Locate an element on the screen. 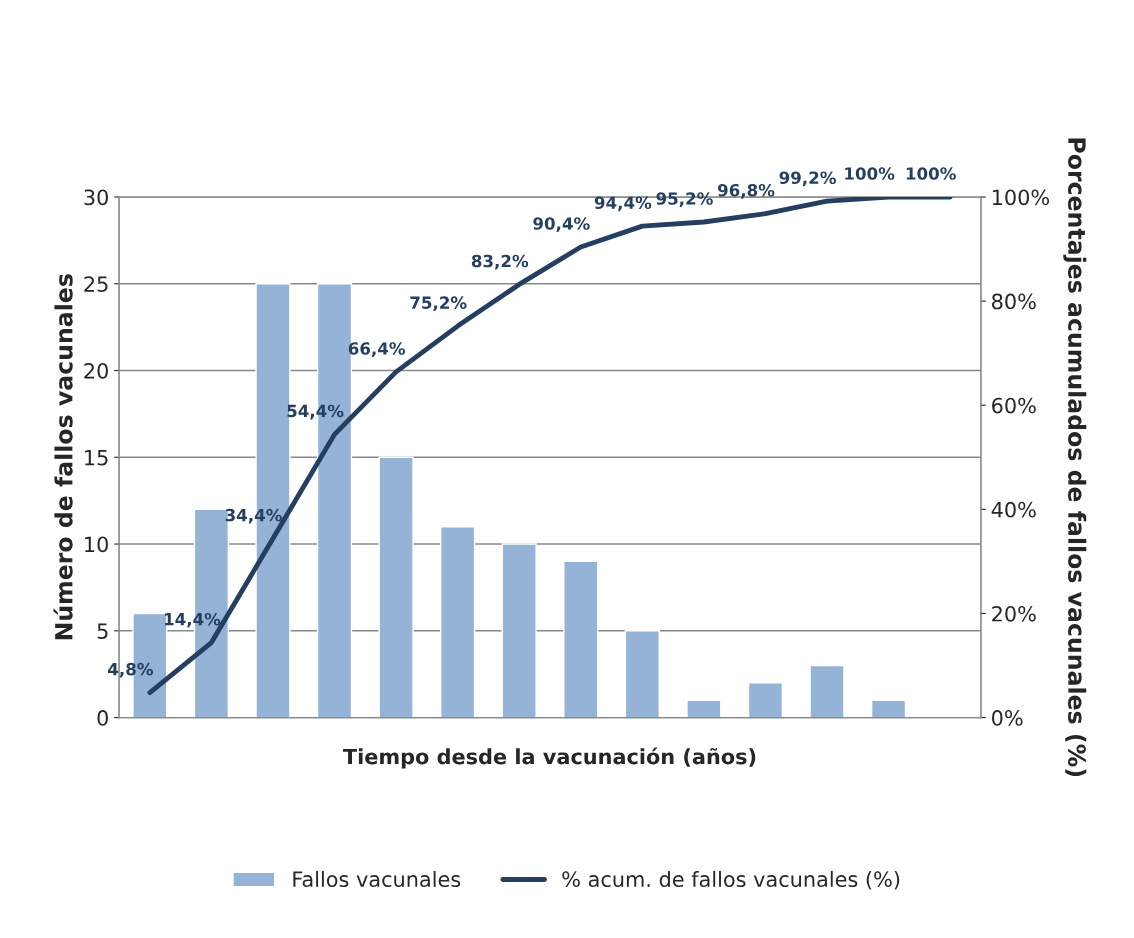 The image size is (1134, 938). data-label: 94,4% is located at coordinates (623, 204).